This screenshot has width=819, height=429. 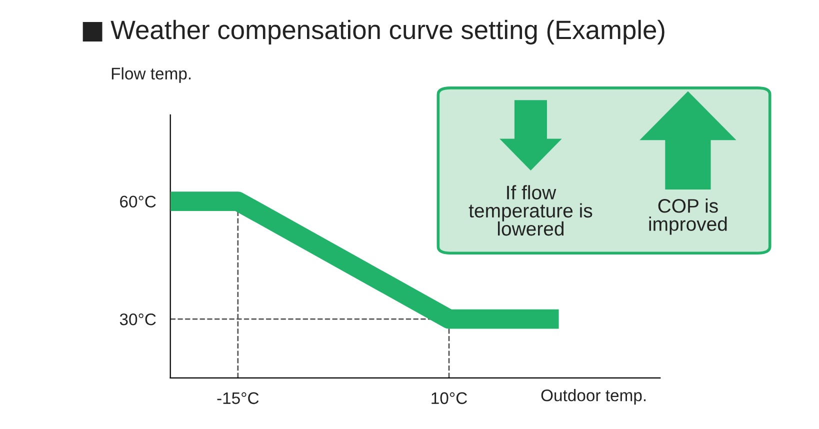 I want to click on y-tick-label: 60°C, so click(x=138, y=202).